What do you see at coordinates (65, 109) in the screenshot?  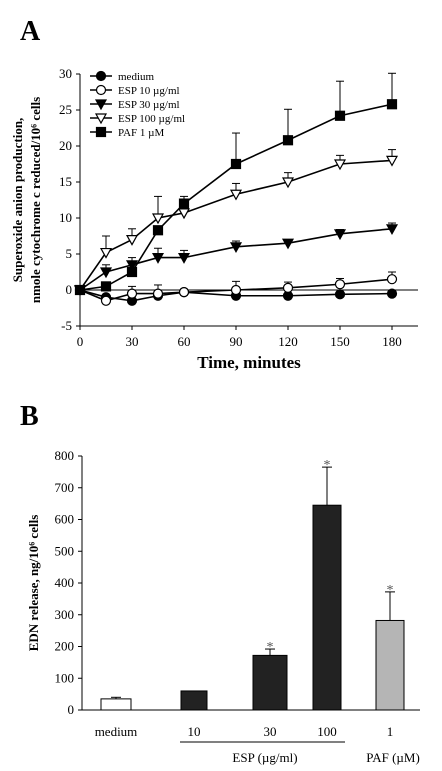 I see `chart-a-ytick-label: 25` at bounding box center [65, 109].